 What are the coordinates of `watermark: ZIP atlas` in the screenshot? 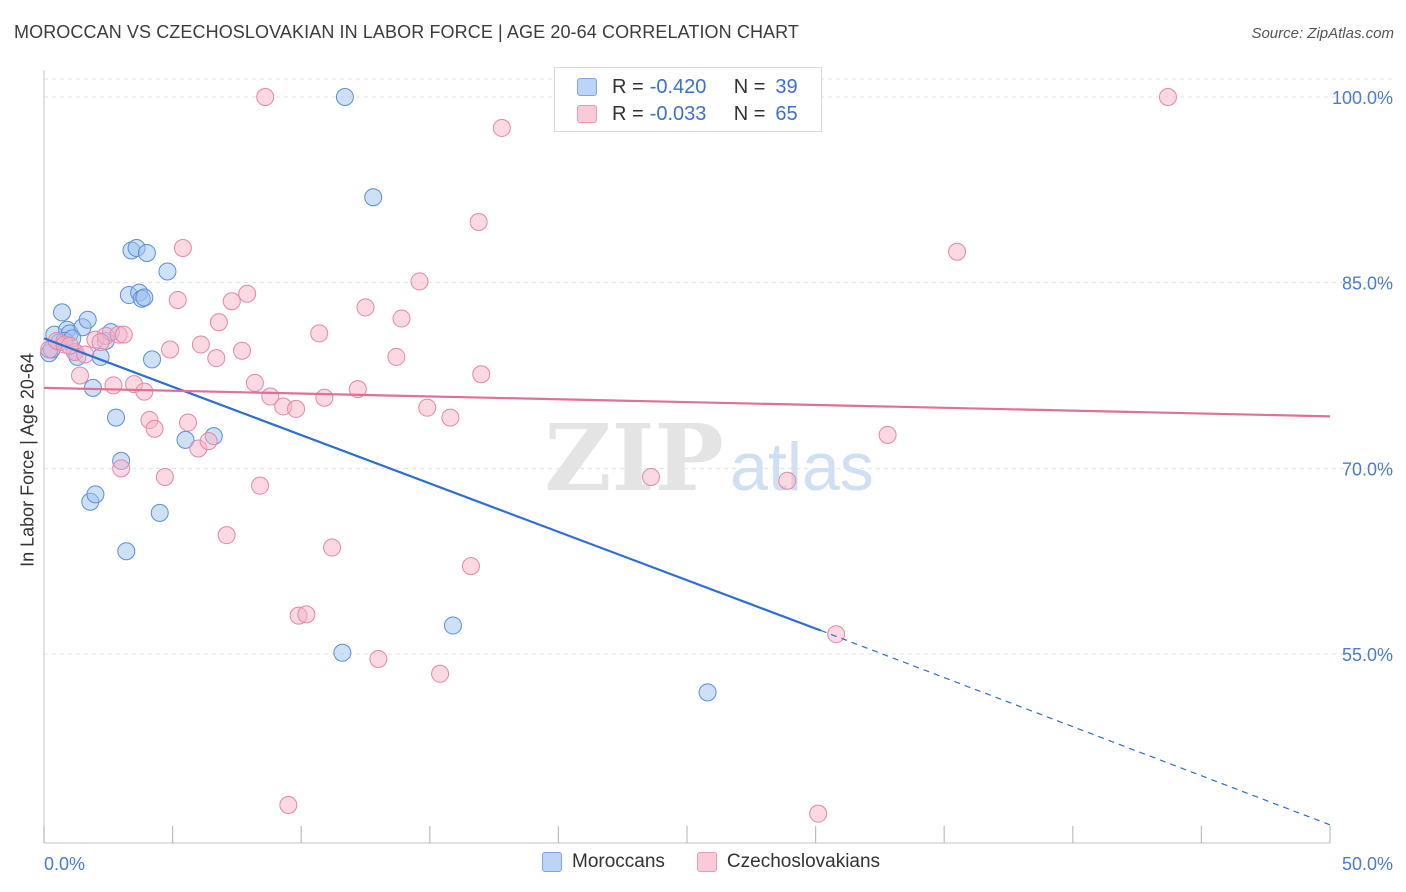 It's located at (709, 458).